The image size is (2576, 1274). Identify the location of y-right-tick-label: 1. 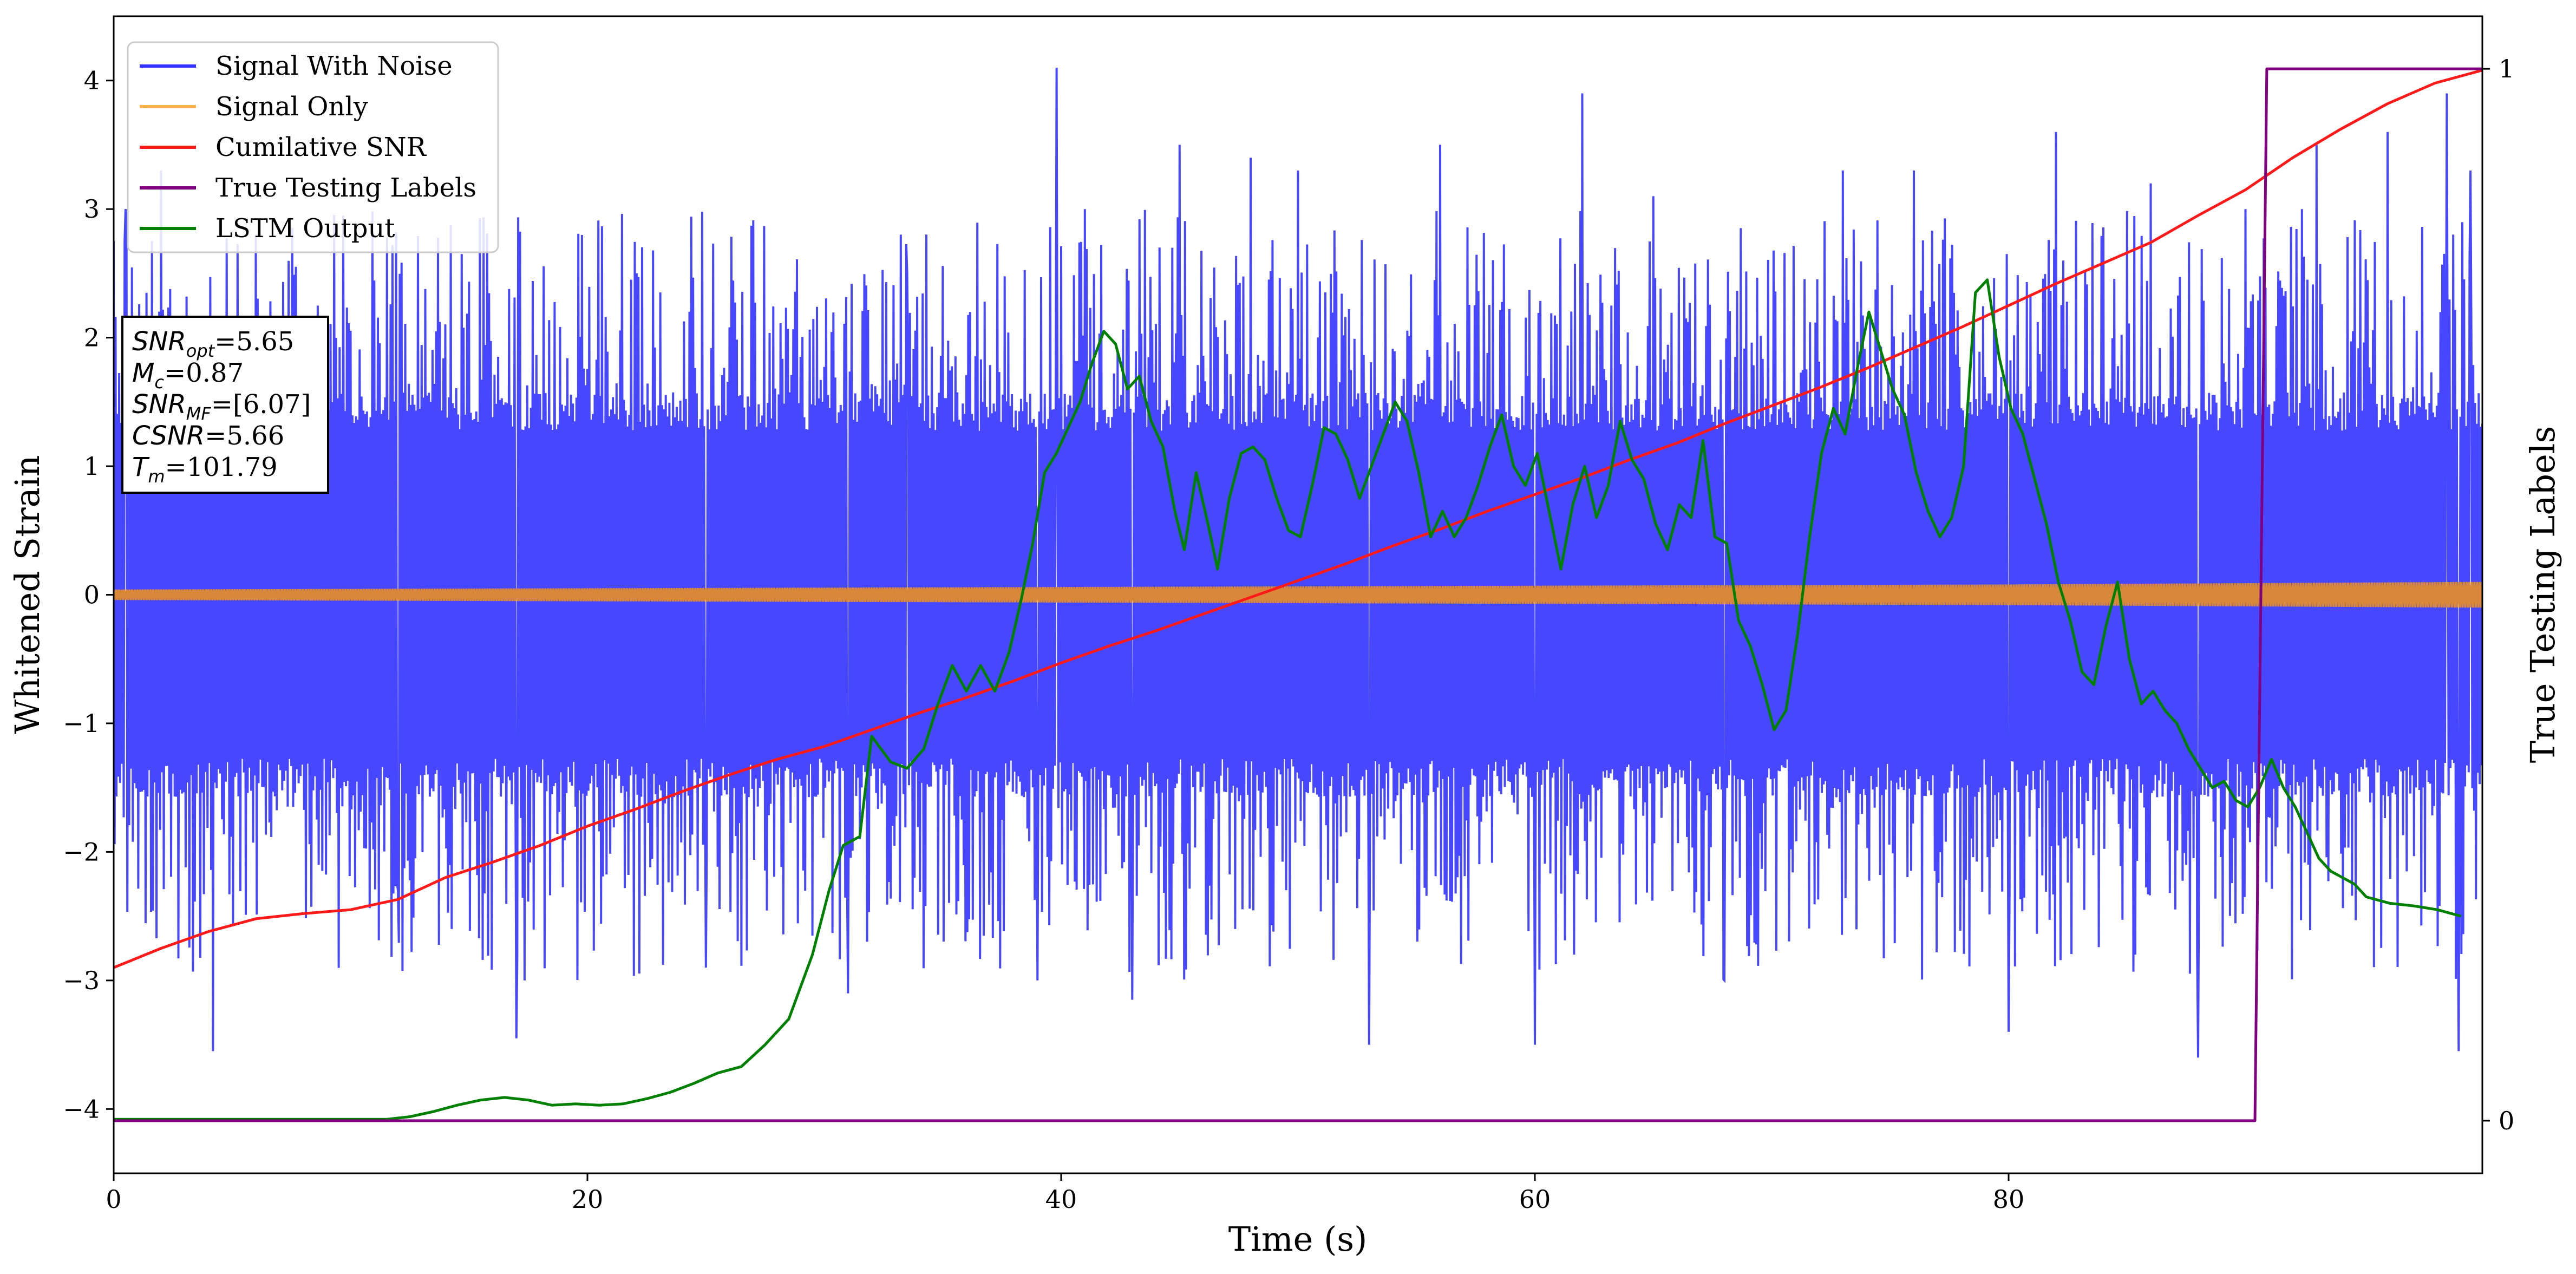
(2507, 68).